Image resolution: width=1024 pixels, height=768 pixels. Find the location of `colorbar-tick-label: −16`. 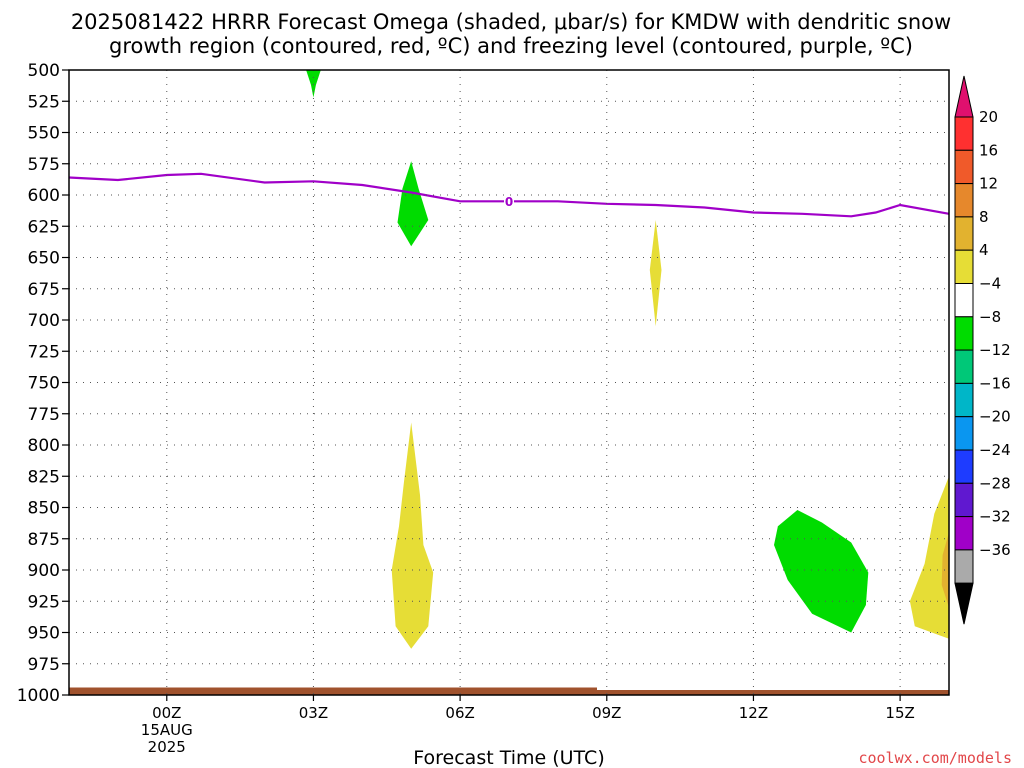

colorbar-tick-label: −16 is located at coordinates (995, 383).